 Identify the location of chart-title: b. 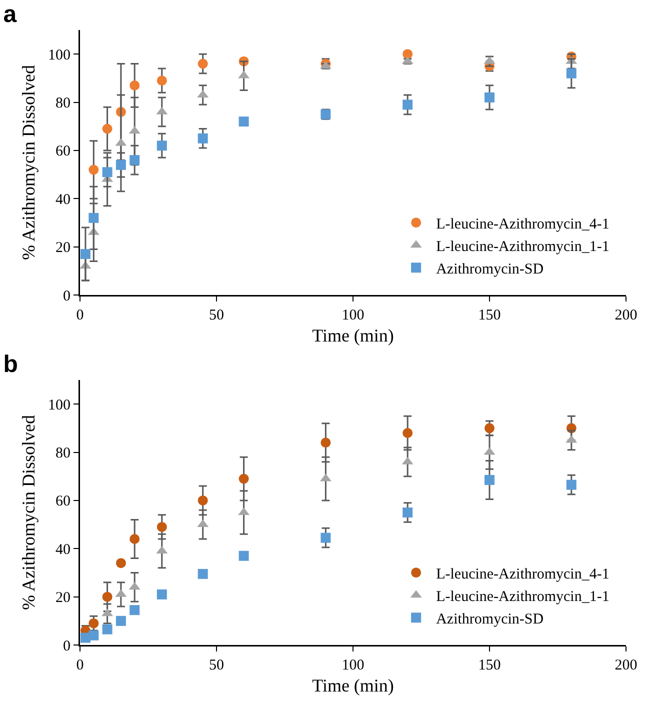
(10, 364).